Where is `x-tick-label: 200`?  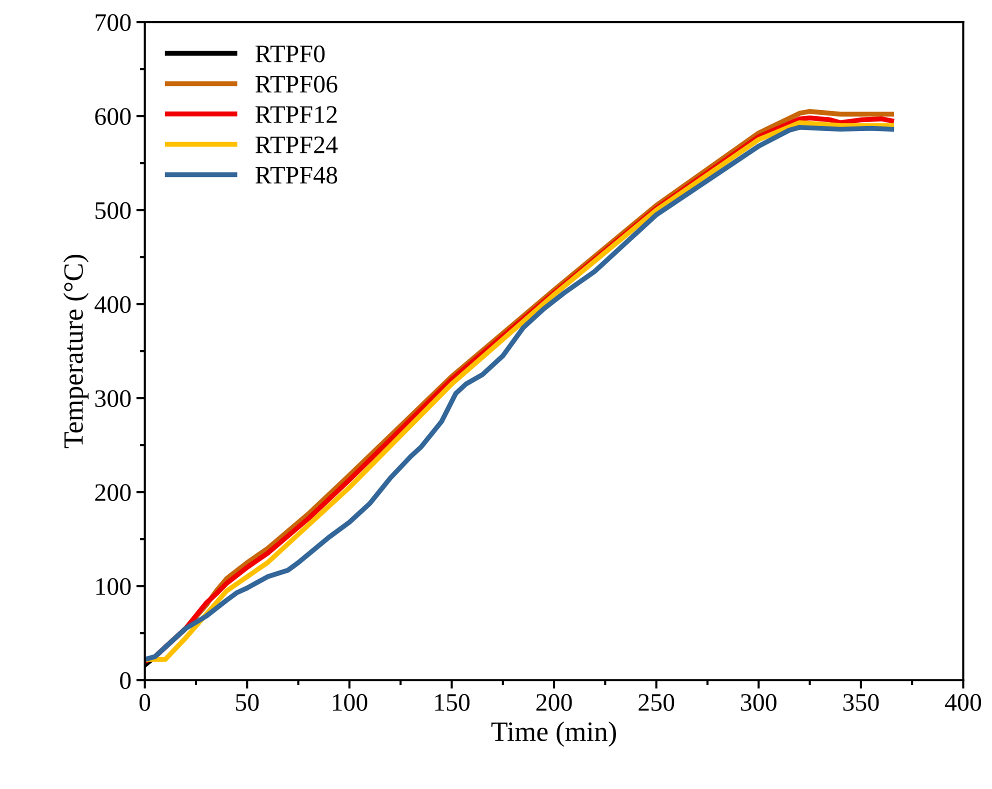
x-tick-label: 200 is located at coordinates (554, 702).